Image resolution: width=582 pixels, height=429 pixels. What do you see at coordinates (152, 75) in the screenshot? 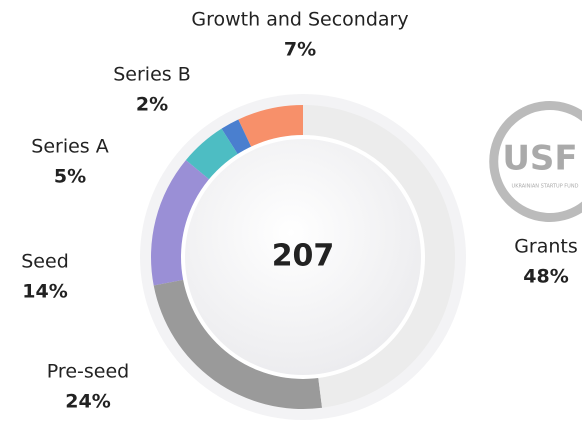
I see `slice-name: Series B` at bounding box center [152, 75].